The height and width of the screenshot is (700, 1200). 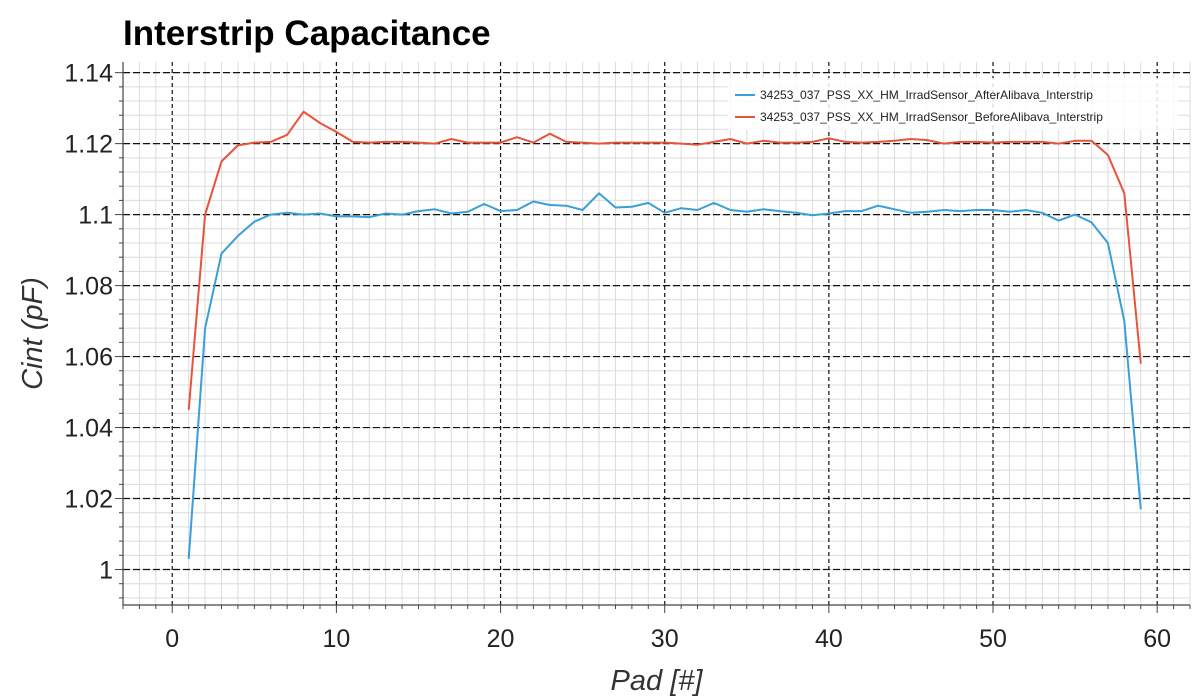 I want to click on y-tick-label: 1.12, so click(x=88, y=145).